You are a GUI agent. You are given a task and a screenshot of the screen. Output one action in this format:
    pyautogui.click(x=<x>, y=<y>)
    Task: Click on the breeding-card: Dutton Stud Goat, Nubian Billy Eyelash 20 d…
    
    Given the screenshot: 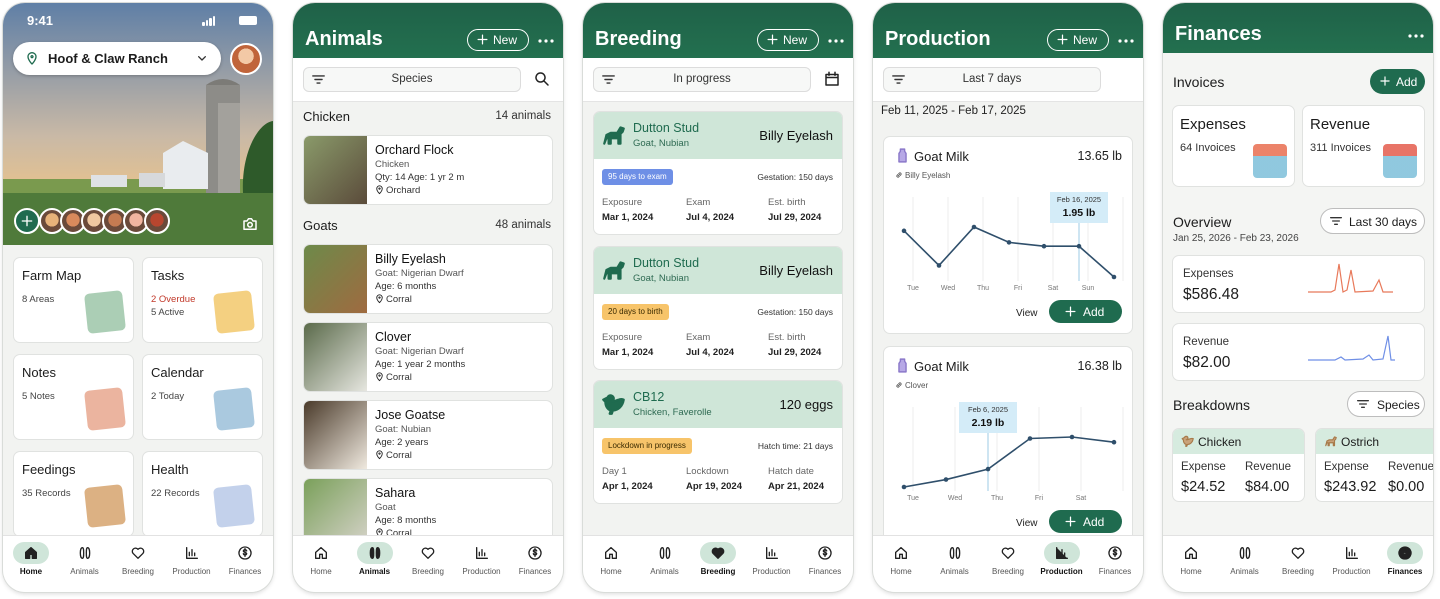 What is the action you would take?
    pyautogui.click(x=718, y=308)
    